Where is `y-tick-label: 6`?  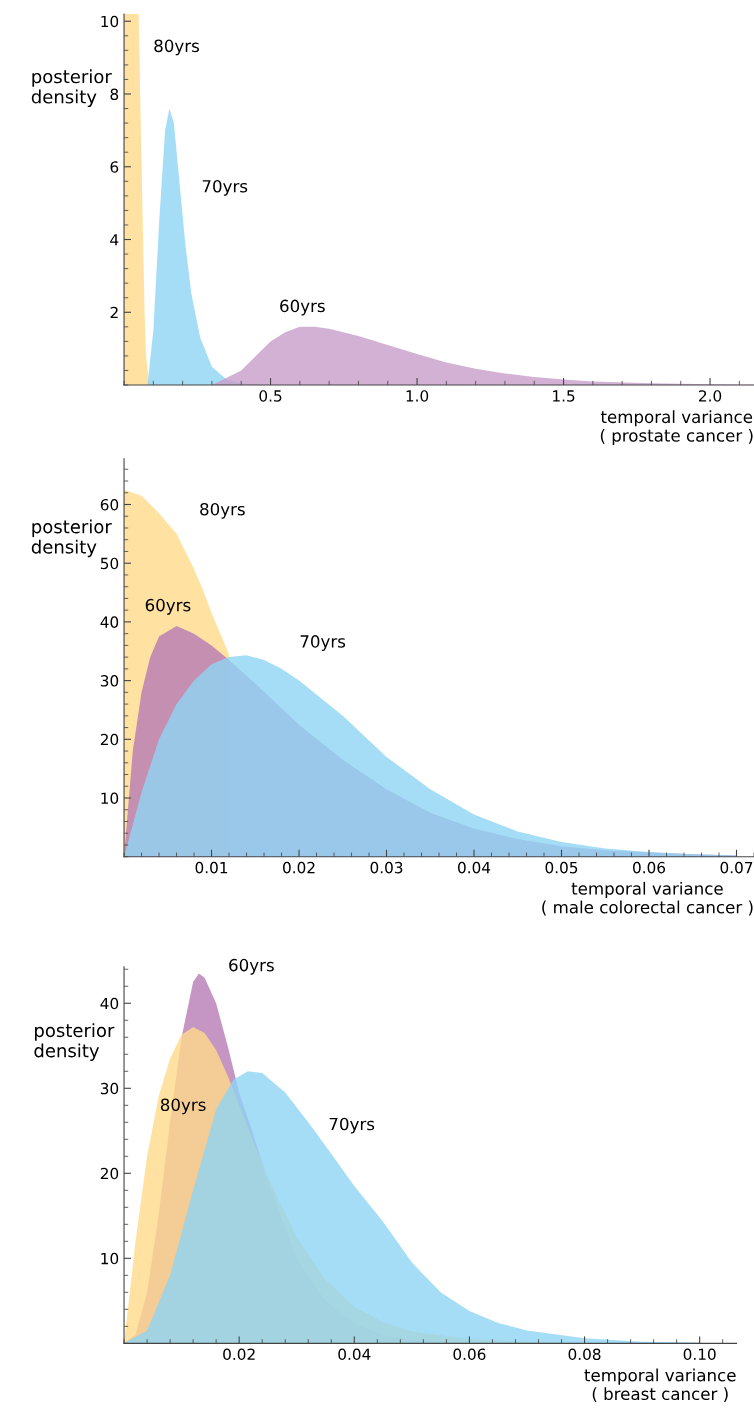 y-tick-label: 6 is located at coordinates (114, 167).